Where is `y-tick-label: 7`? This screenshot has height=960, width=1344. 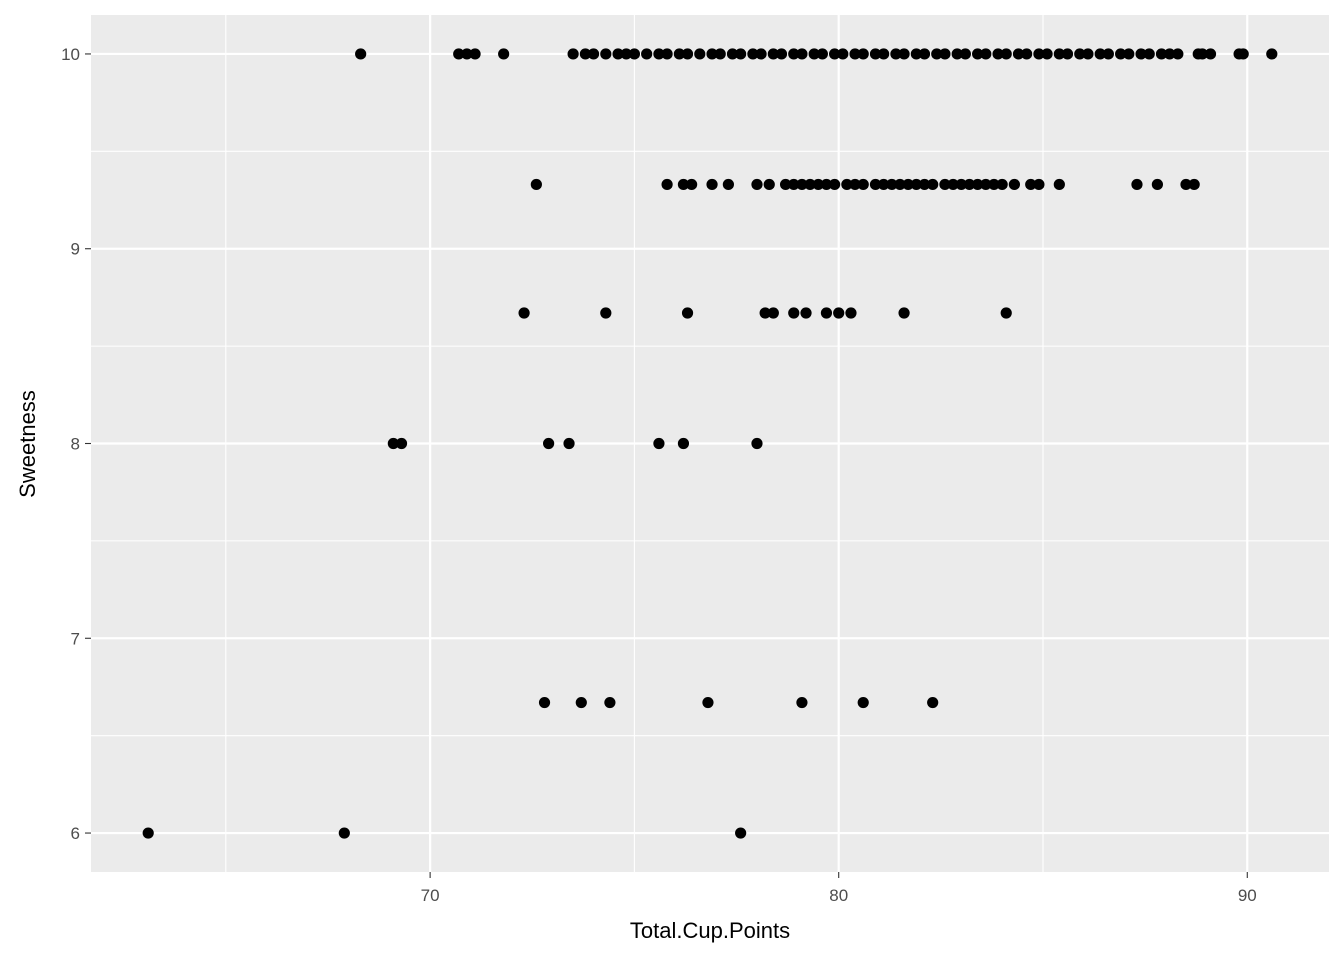 y-tick-label: 7 is located at coordinates (75, 638).